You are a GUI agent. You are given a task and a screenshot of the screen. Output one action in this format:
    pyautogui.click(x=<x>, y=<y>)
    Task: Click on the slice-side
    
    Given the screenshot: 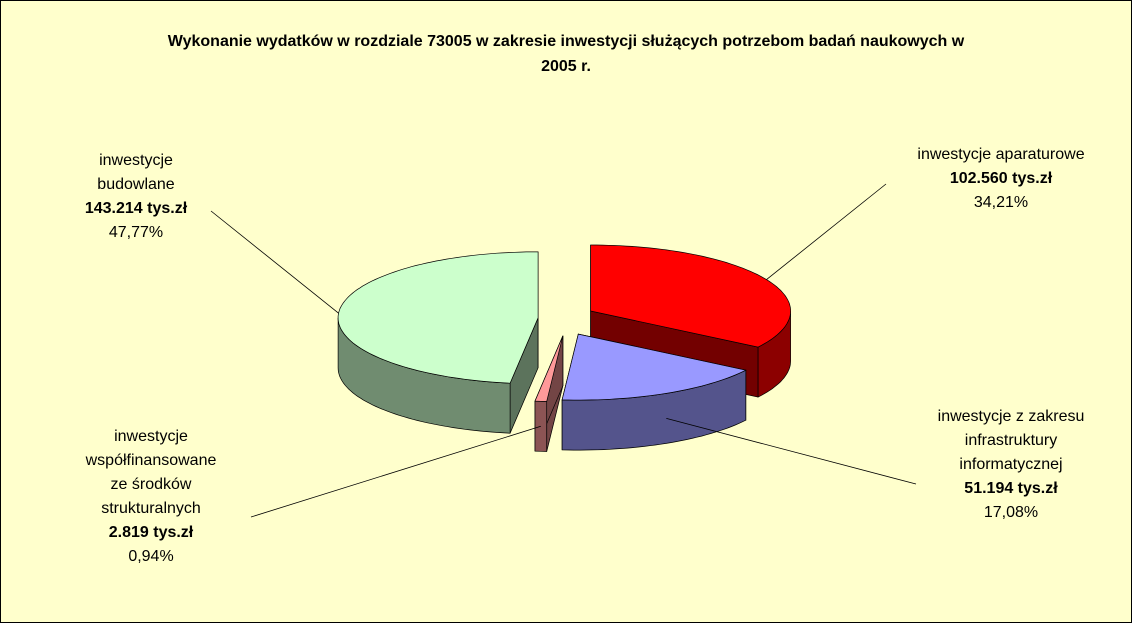 What is the action you would take?
    pyautogui.click(x=541, y=426)
    